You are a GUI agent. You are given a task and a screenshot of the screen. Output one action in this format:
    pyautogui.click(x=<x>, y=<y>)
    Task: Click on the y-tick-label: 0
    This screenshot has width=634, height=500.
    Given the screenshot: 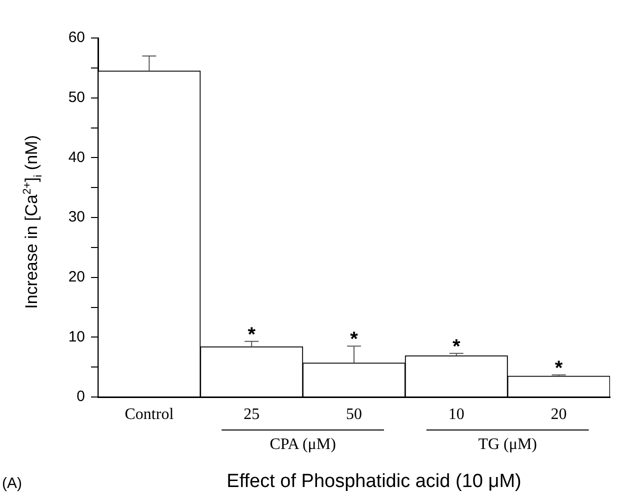 What is the action you would take?
    pyautogui.click(x=80, y=397)
    